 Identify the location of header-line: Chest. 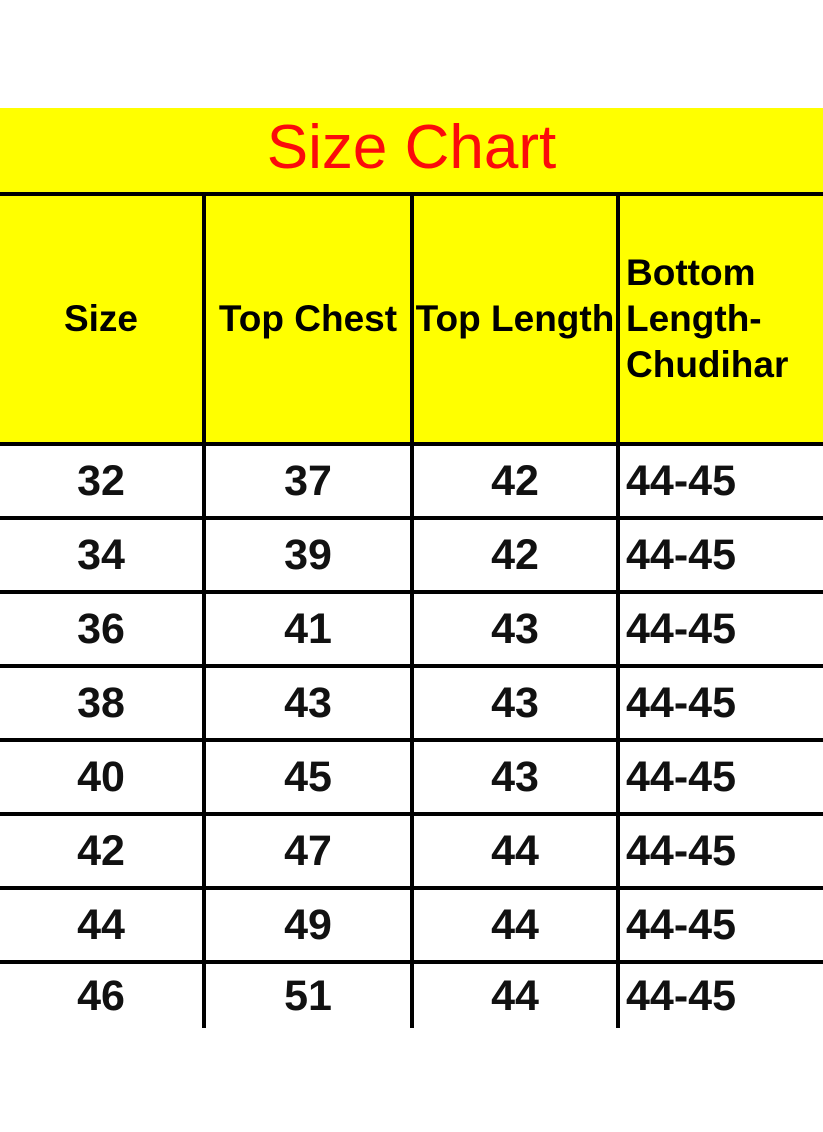
(346, 318).